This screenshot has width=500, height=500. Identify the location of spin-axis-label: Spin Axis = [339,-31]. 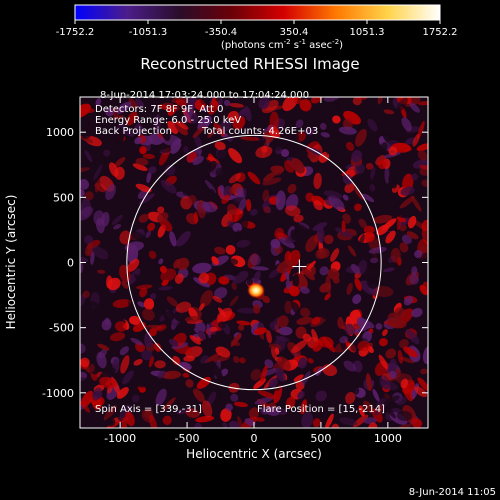
(148, 409).